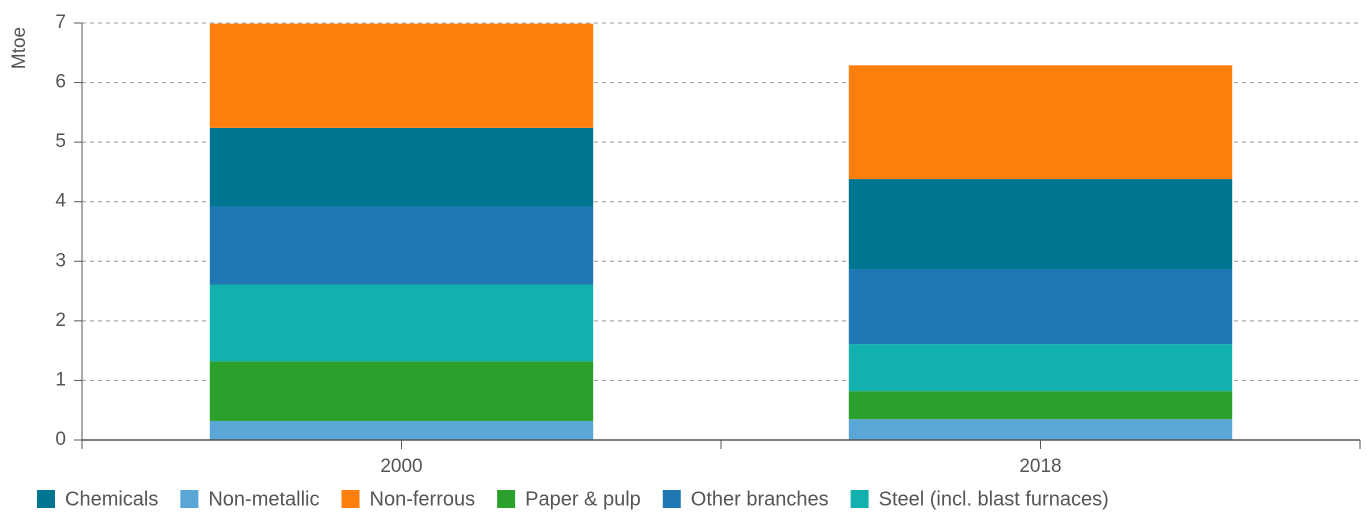 This screenshot has width=1369, height=522. I want to click on y-tick-label: 3, so click(60, 260).